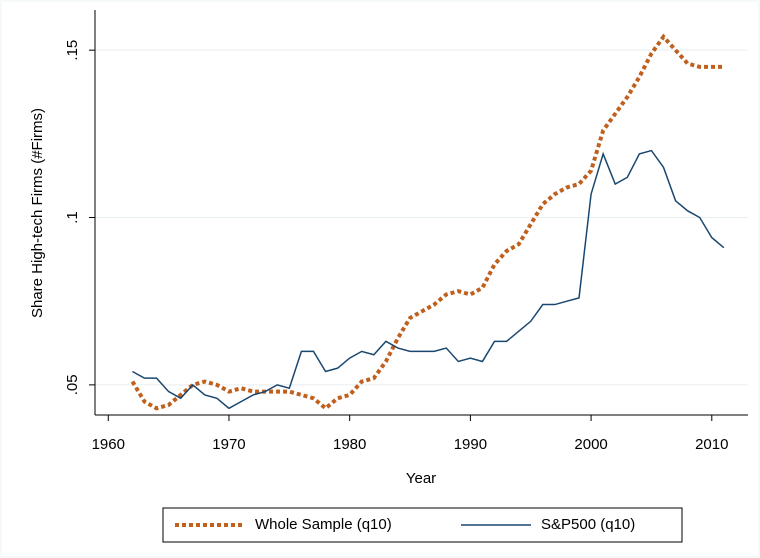 The width and height of the screenshot is (760, 558). I want to click on y-tick-label: .1, so click(72, 217).